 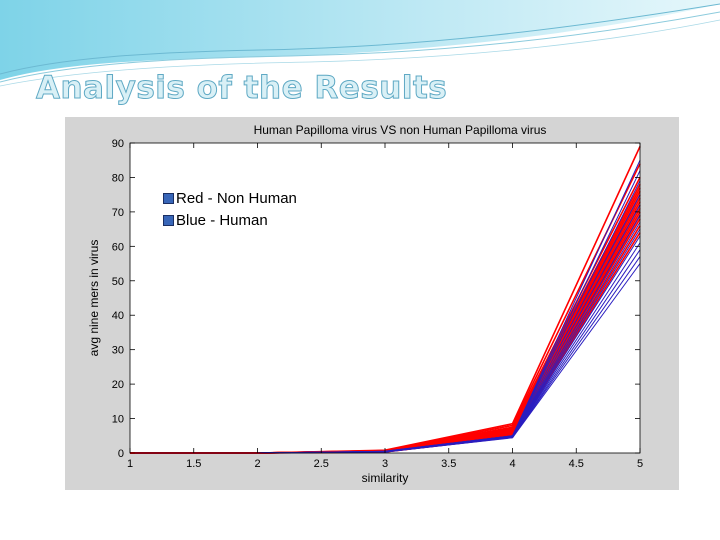 I want to click on x-tick-label: 4.5, so click(x=576, y=464).